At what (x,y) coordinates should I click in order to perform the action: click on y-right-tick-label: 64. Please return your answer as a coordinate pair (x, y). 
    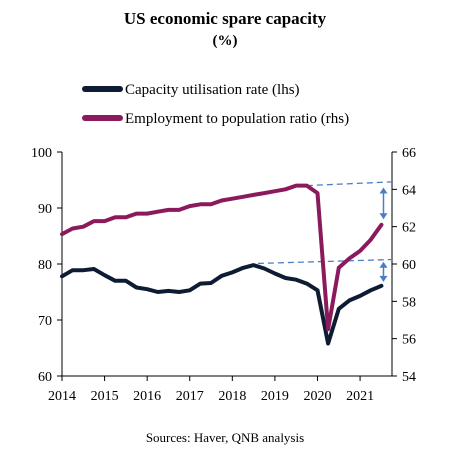
    Looking at the image, I should click on (409, 190).